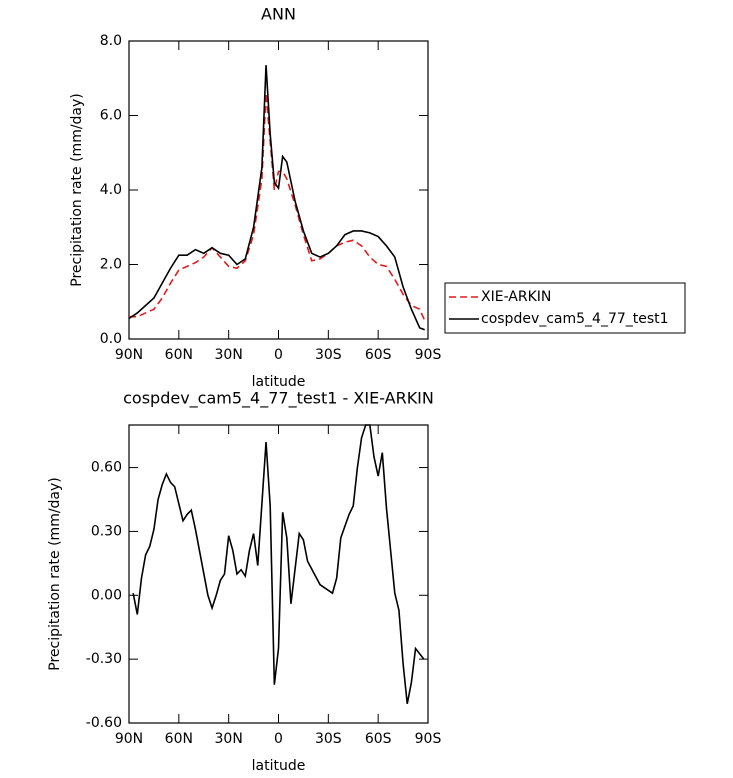 The image size is (733, 778). I want to click on chart-title: ANN, so click(278, 14).